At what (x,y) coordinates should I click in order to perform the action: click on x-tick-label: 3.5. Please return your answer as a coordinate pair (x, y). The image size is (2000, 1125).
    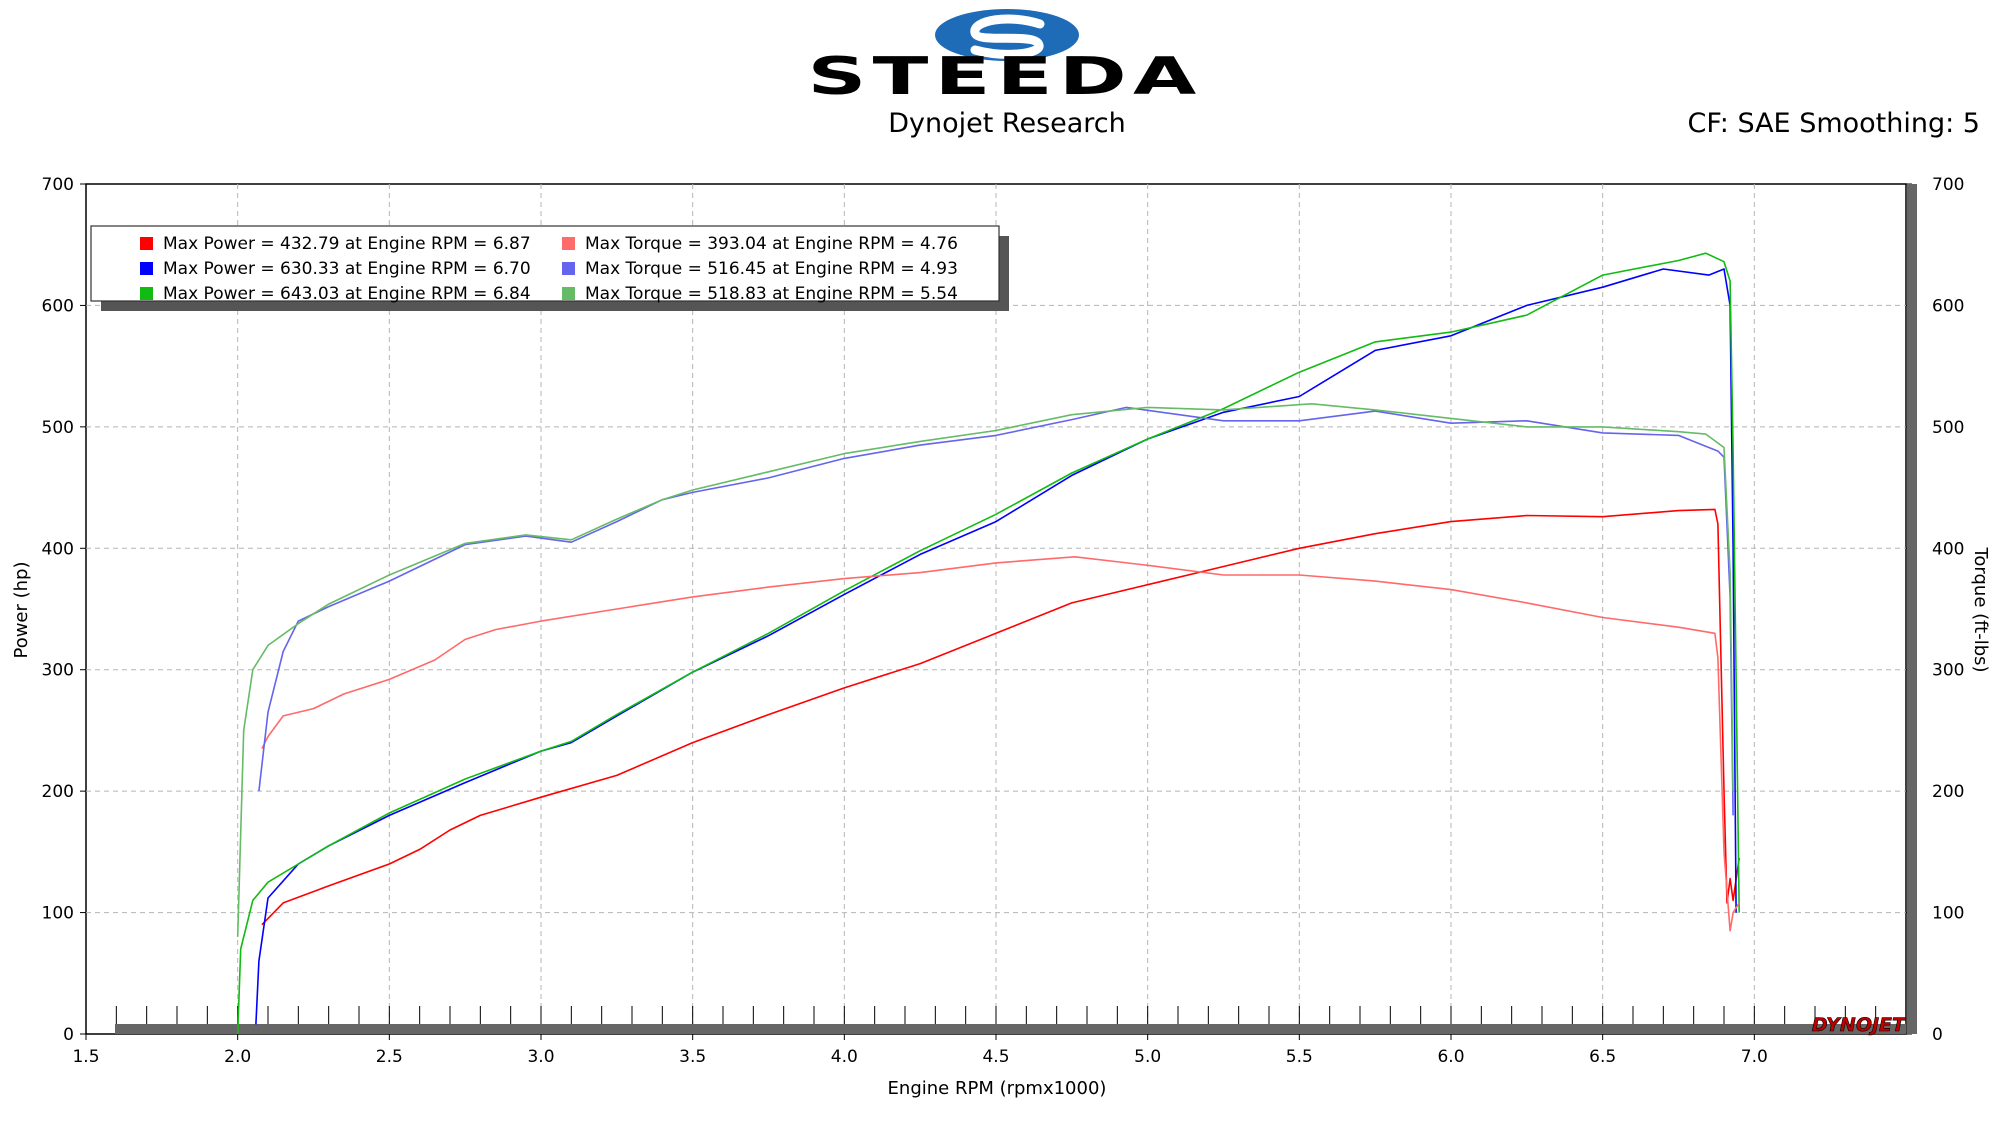
    Looking at the image, I should click on (692, 1057).